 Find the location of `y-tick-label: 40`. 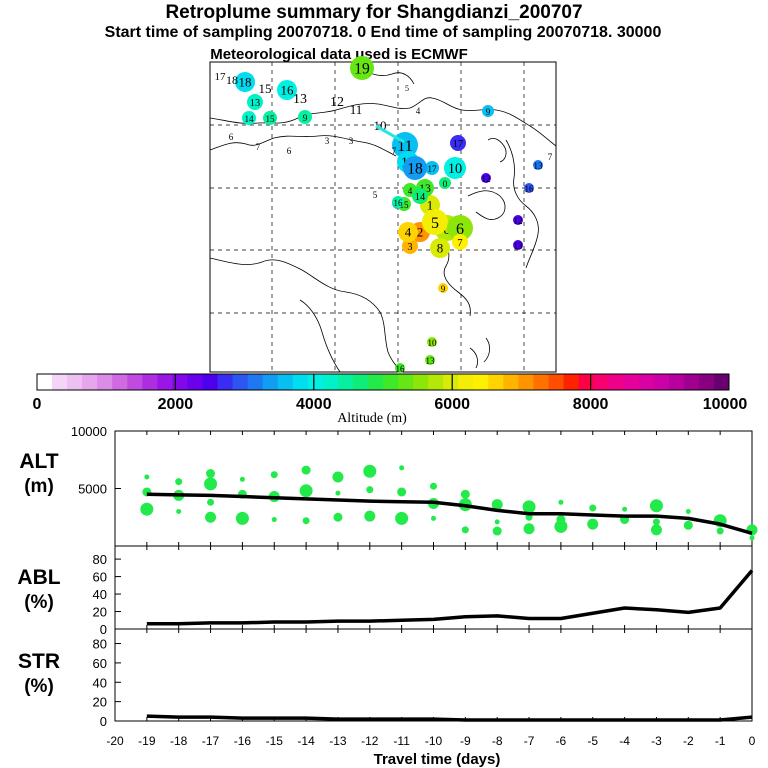

y-tick-label: 40 is located at coordinates (100, 682).